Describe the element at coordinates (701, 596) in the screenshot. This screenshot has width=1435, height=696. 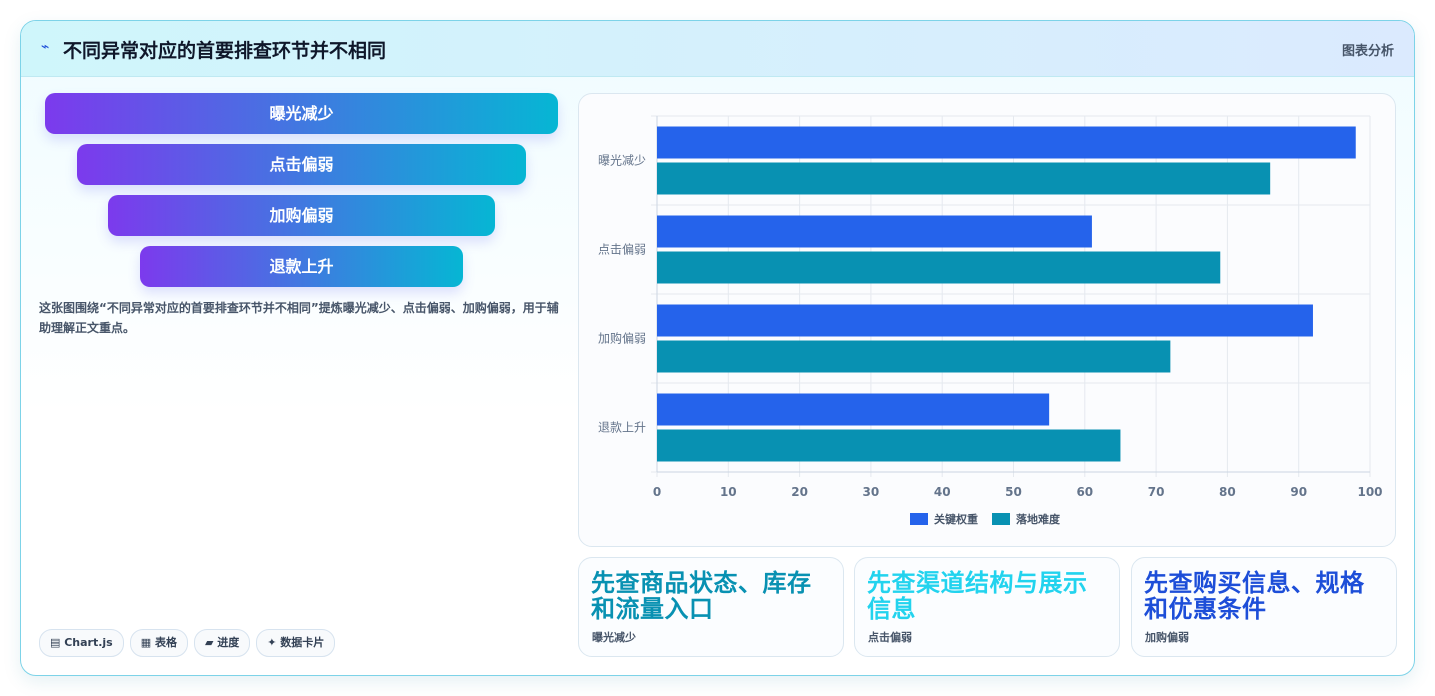
I see `info-card-1-title: 先查商品状态、库存和流量入口` at that location.